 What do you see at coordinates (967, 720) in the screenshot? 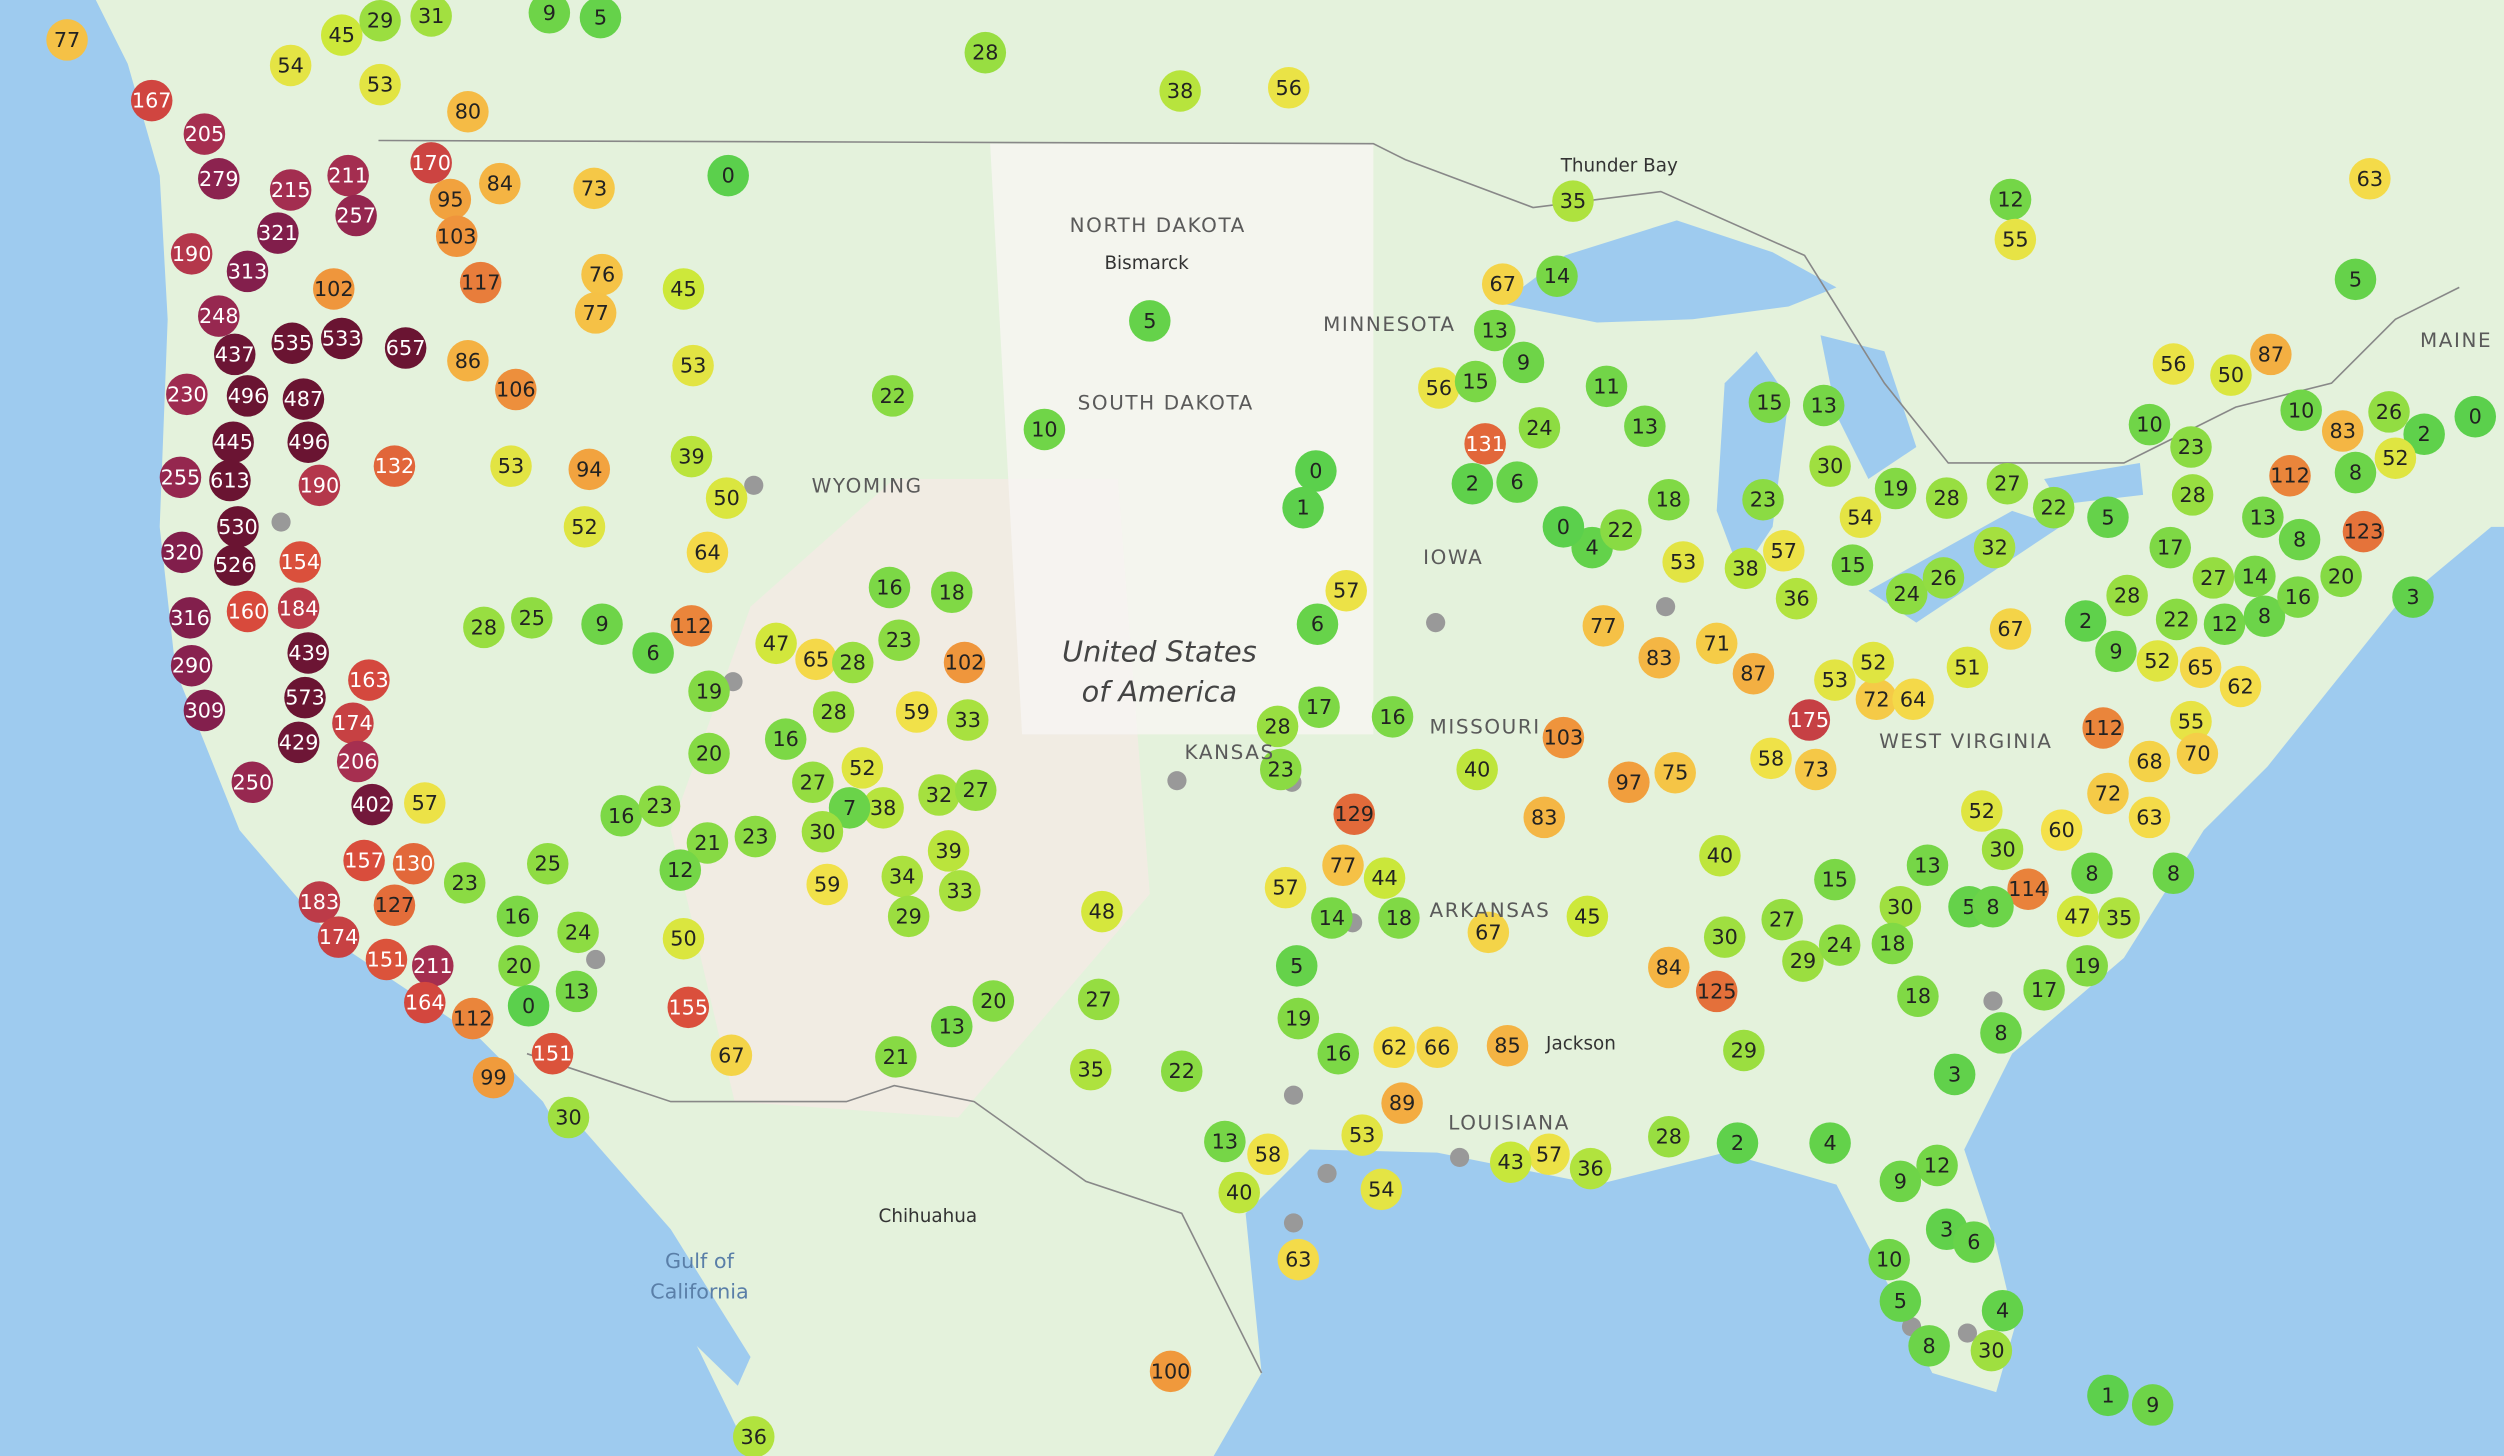
I see `aqi-marker: 33` at bounding box center [967, 720].